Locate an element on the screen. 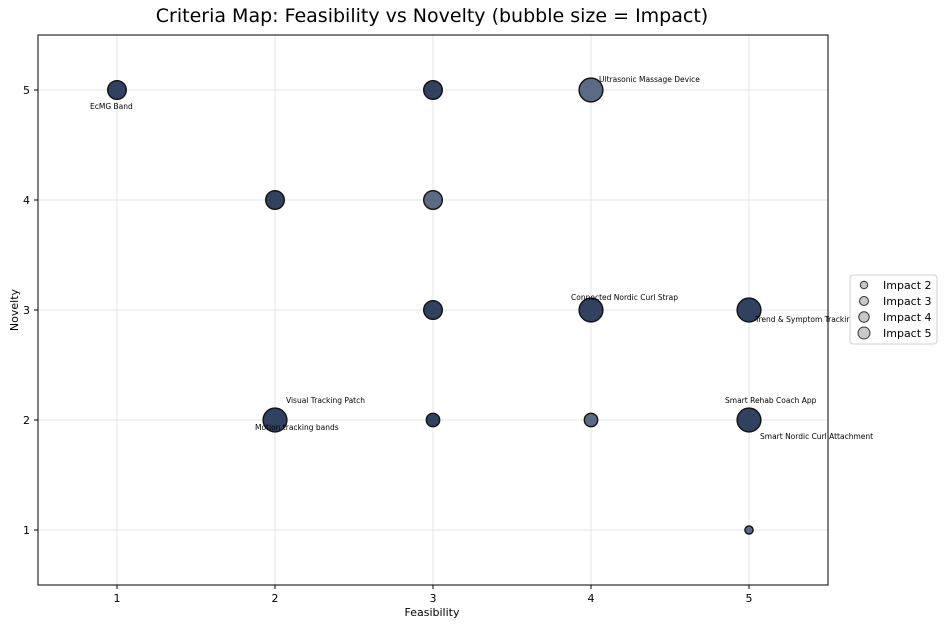  y-tick-label: 5 is located at coordinates (26, 90).